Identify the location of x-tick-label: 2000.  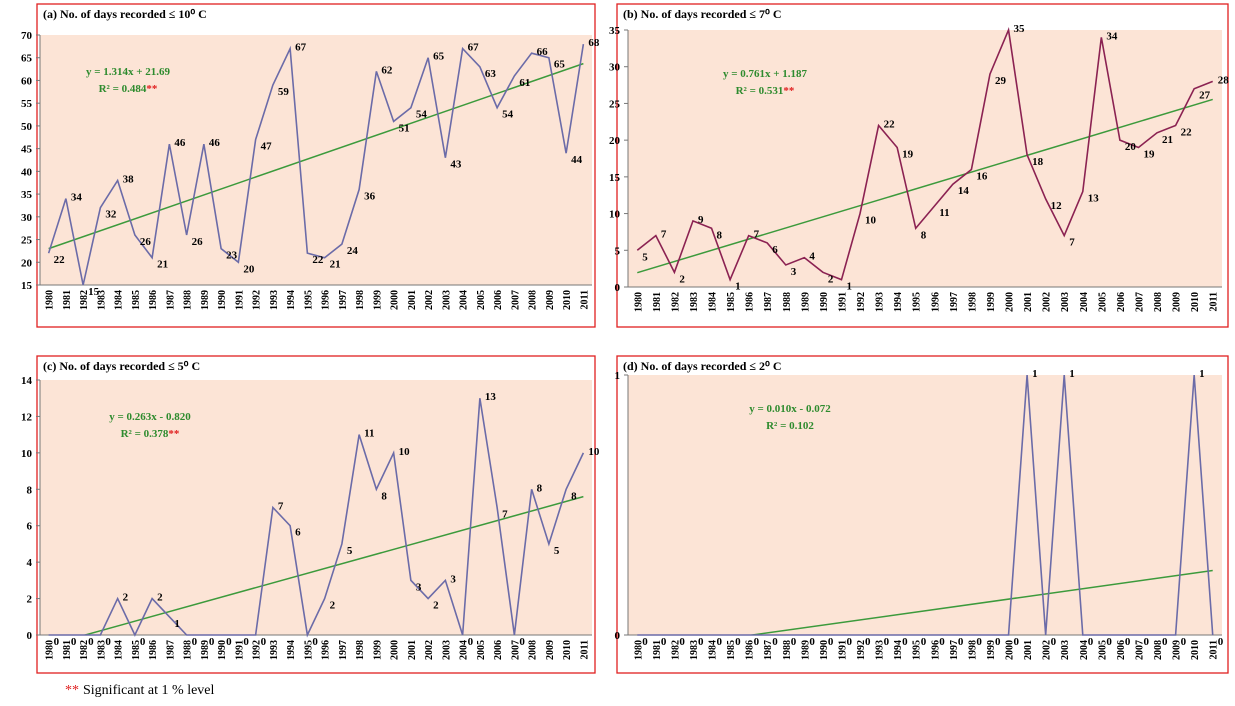
(1010, 650).